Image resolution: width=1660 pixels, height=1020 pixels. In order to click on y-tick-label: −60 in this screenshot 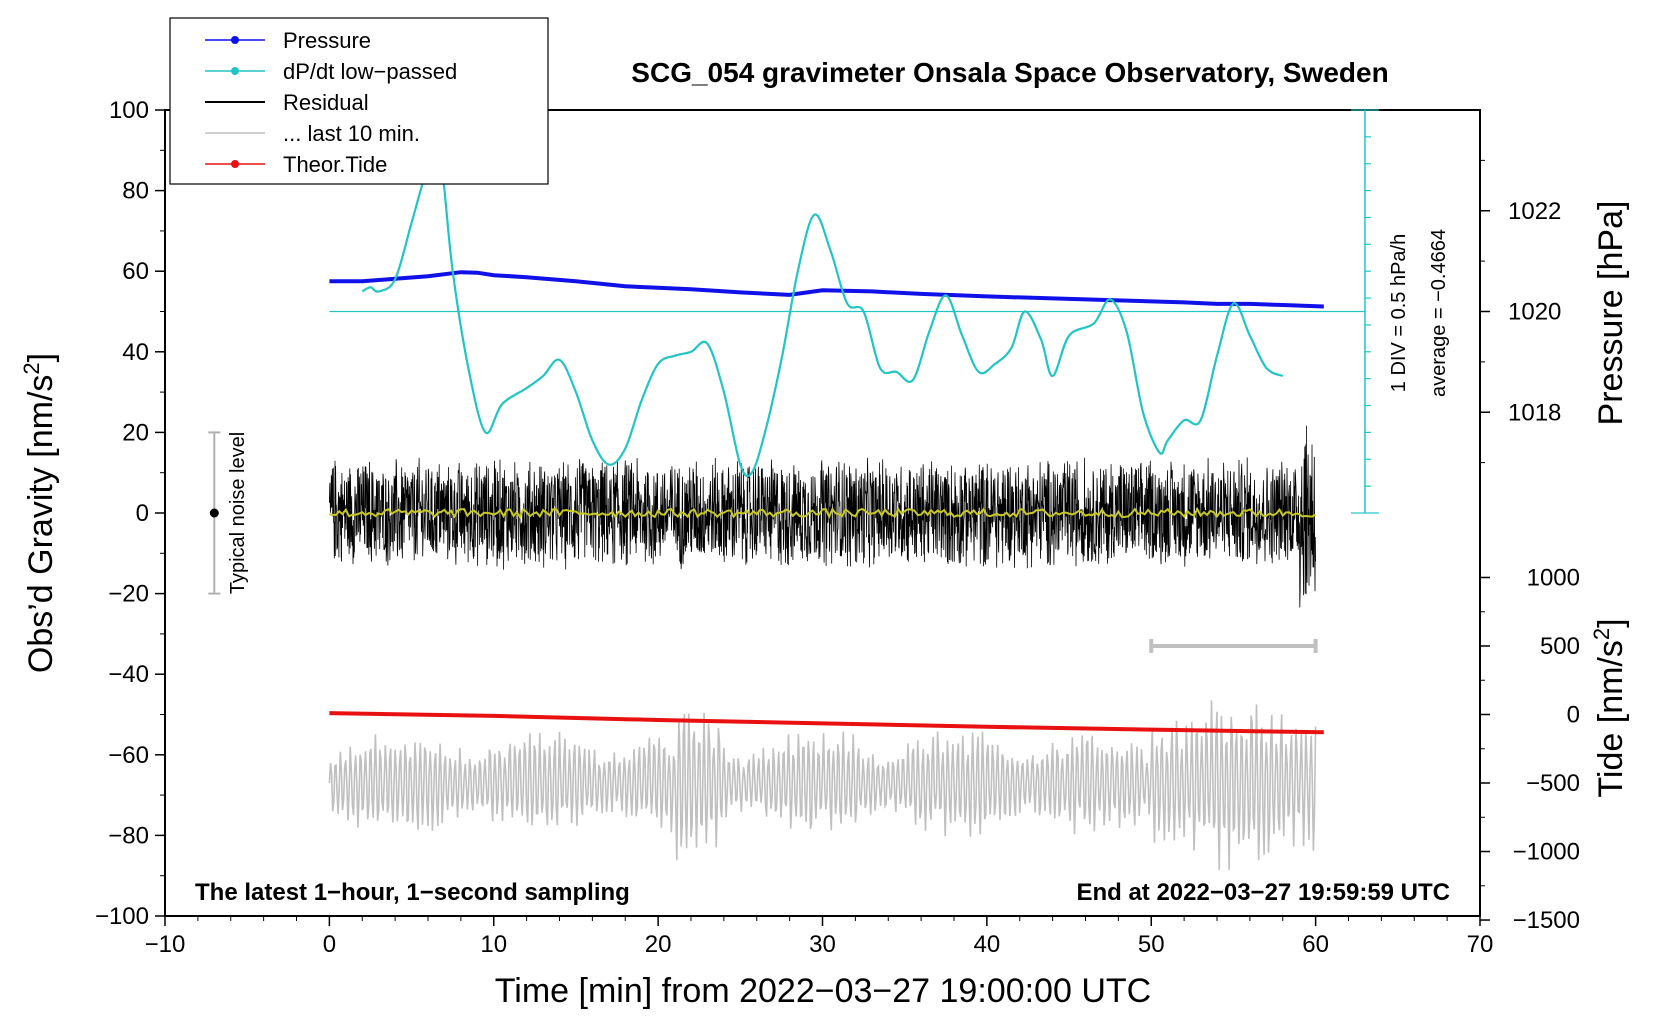, I will do `click(128, 755)`.